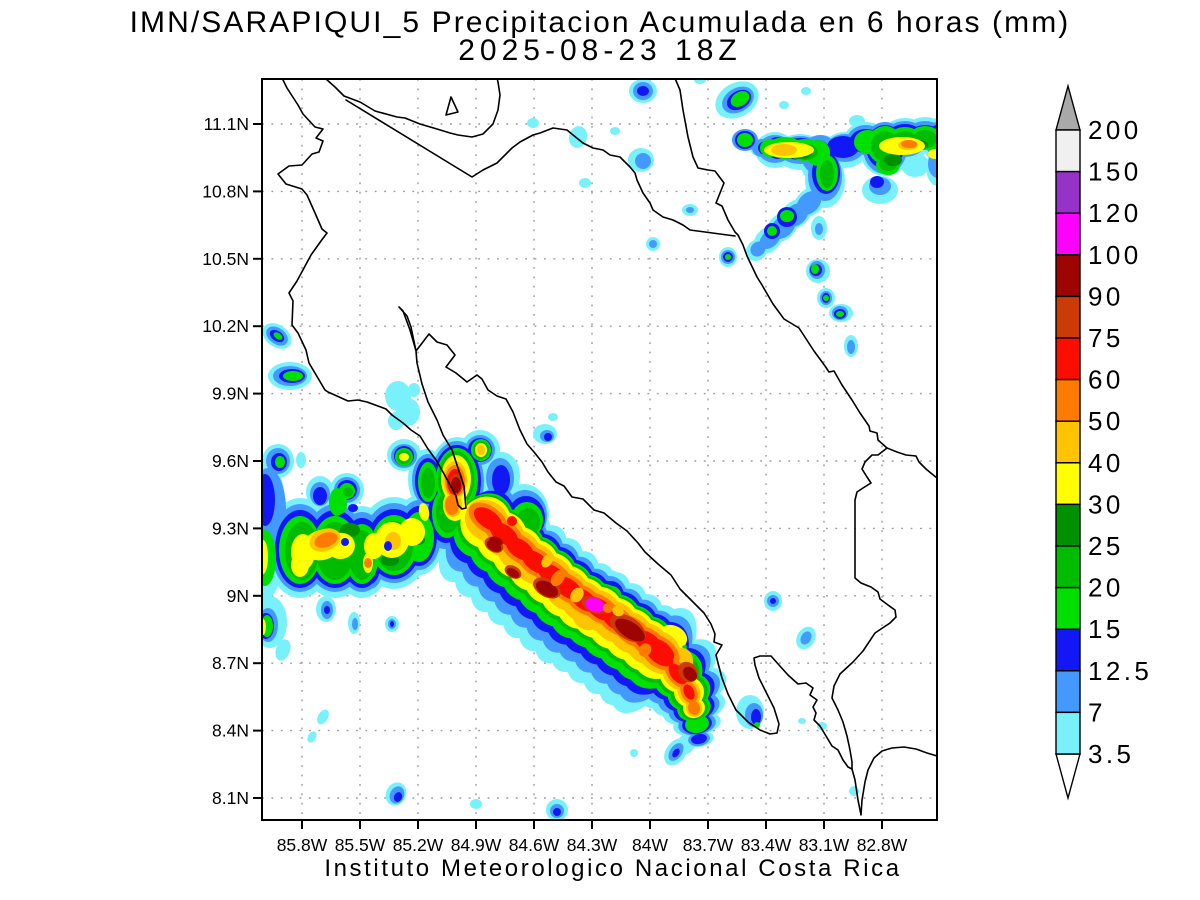 The image size is (1200, 900). What do you see at coordinates (230, 663) in the screenshot?
I see `svg-text: 8.7N` at bounding box center [230, 663].